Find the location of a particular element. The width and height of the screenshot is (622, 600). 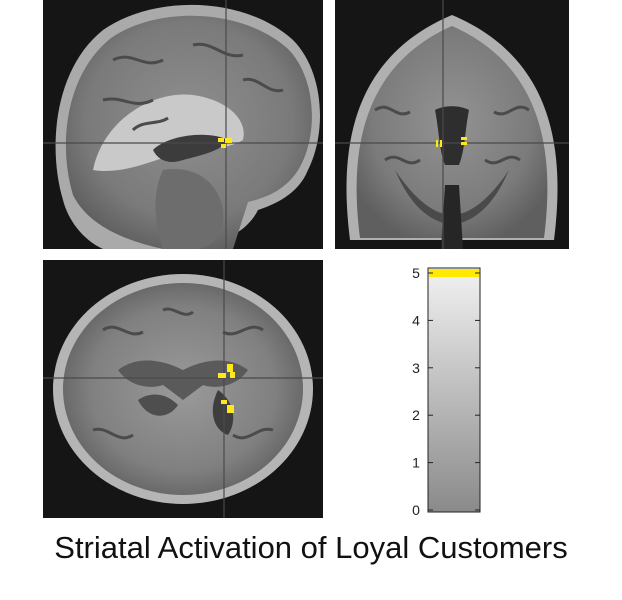

colorbar-tick-label: 2 is located at coordinates (416, 415).